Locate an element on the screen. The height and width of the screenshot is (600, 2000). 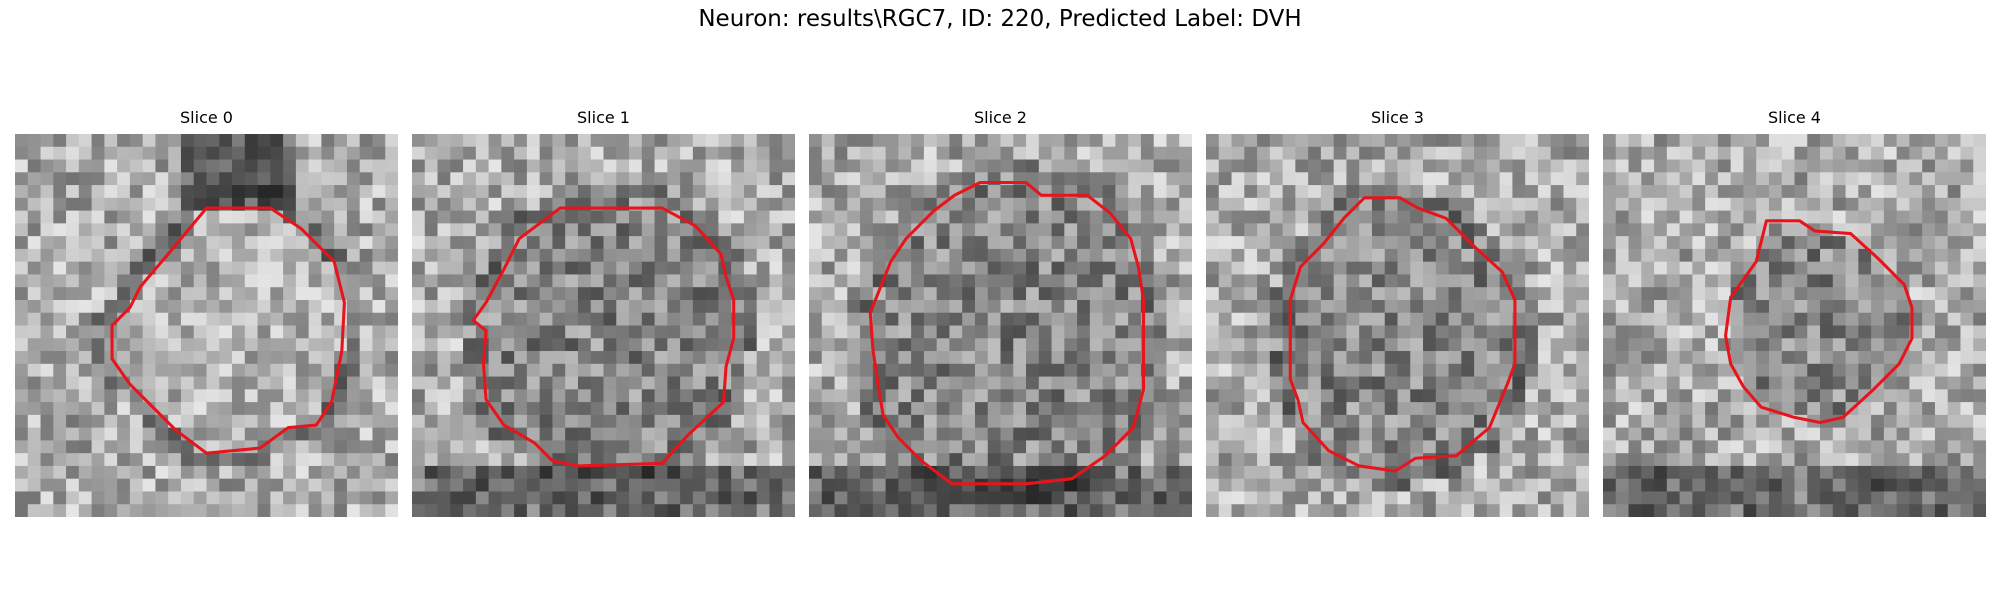
slice-title-2: Slice 2 is located at coordinates (1000, 117).